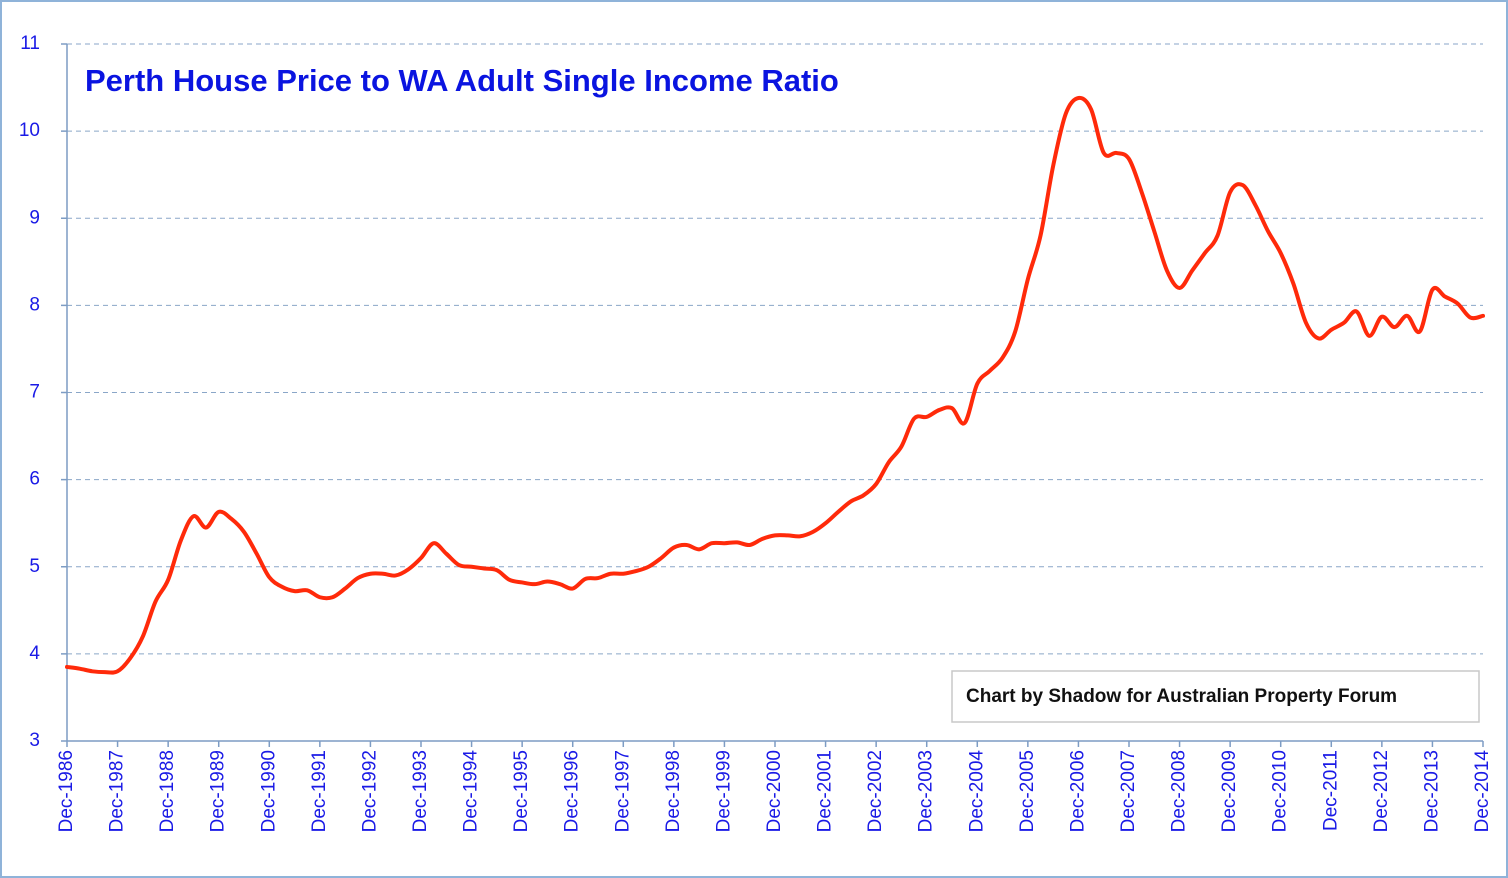 The height and width of the screenshot is (878, 1508). What do you see at coordinates (29, 130) in the screenshot?
I see `y-tick-label: 10` at bounding box center [29, 130].